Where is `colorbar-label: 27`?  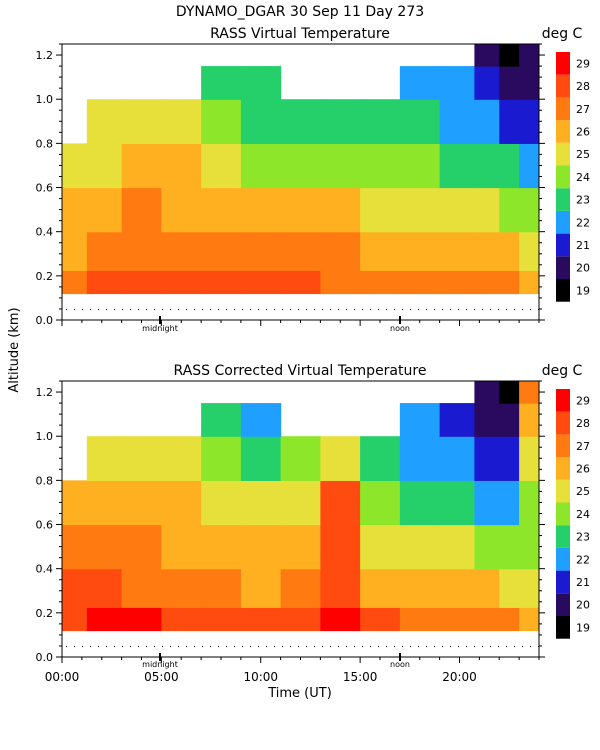 colorbar-label: 27 is located at coordinates (583, 109).